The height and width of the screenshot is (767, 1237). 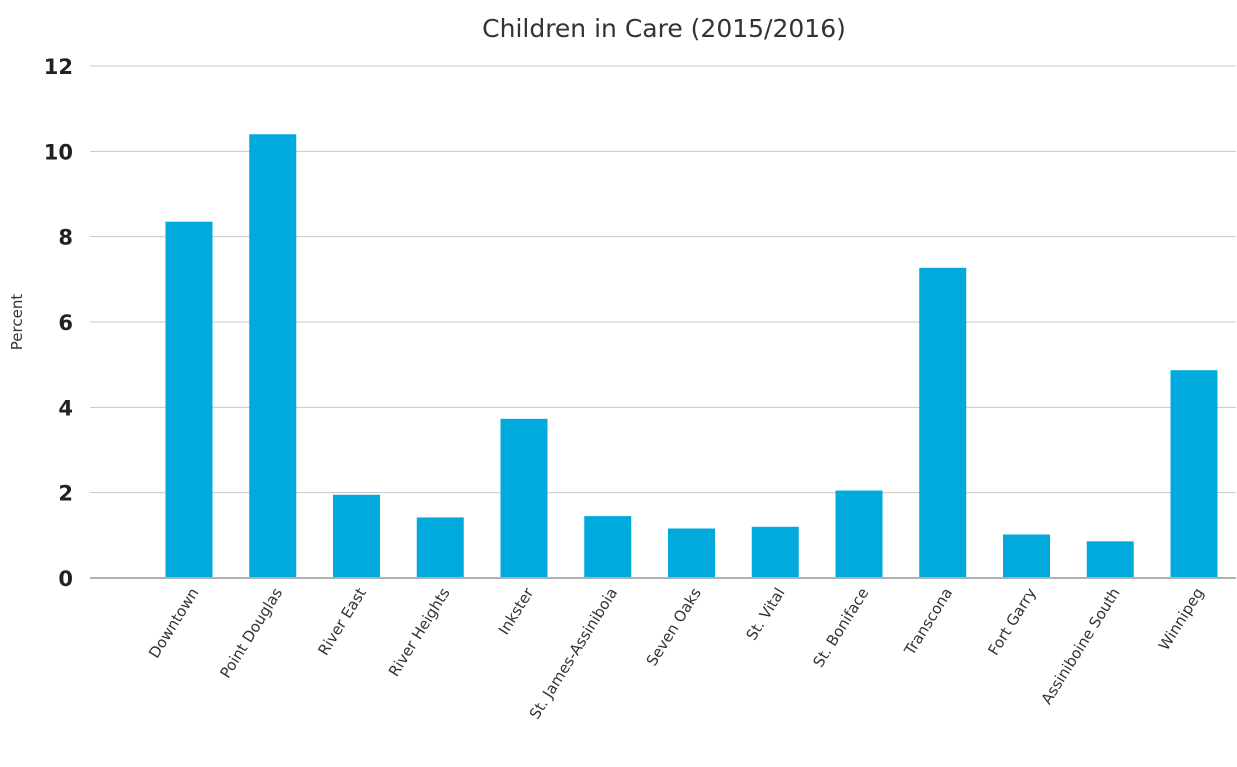 I want to click on y-tick-label: 12, so click(x=58, y=67).